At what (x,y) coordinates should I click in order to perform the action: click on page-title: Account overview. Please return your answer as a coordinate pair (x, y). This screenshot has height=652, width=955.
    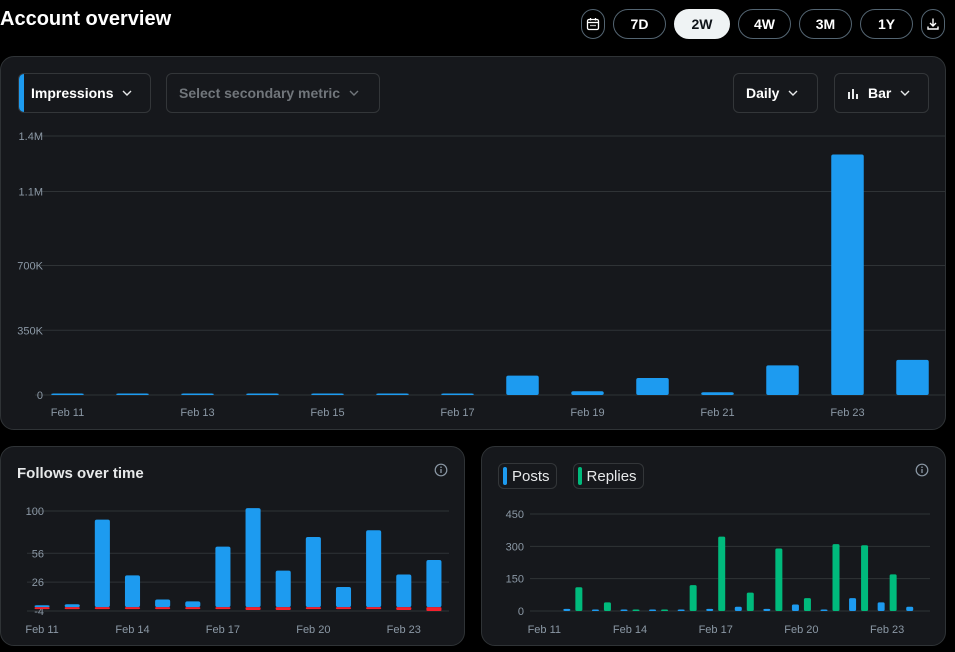
    Looking at the image, I should click on (86, 19).